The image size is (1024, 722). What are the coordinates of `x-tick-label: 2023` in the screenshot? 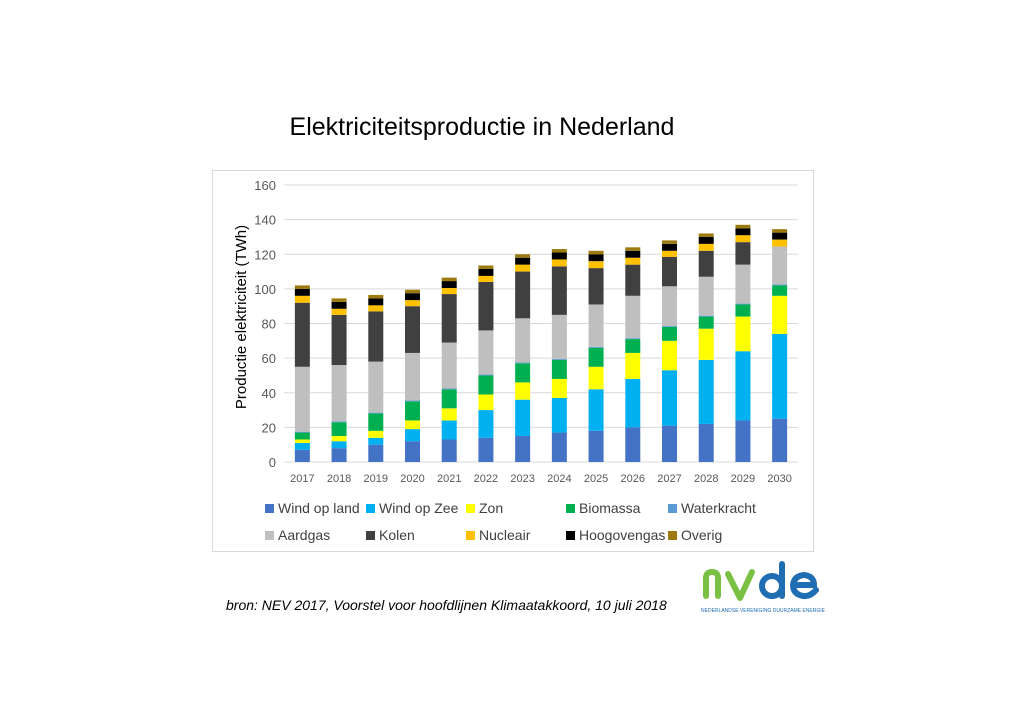 It's located at (522, 479).